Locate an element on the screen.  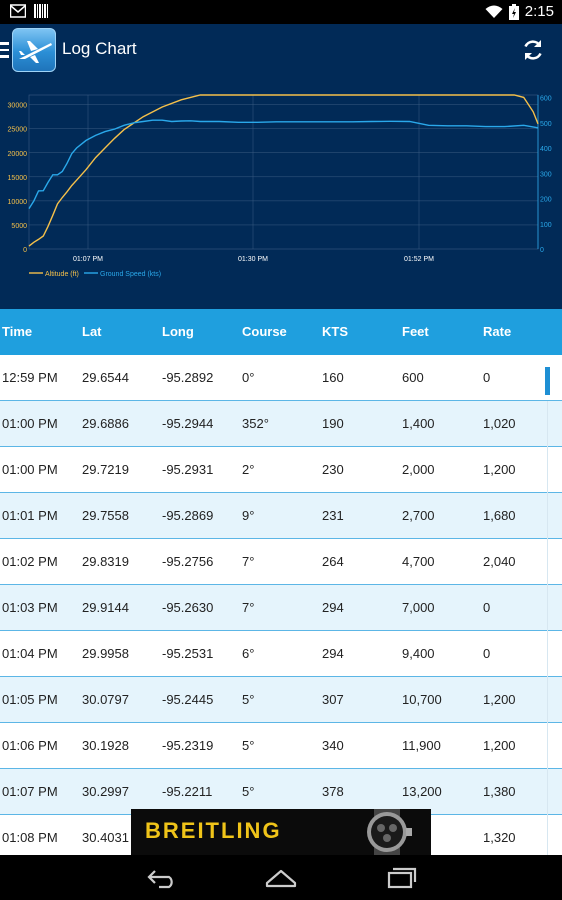
table-row: 01:03 PM 29.9144 -95.2630 7° 294 7,000 0 is located at coordinates (281, 608).